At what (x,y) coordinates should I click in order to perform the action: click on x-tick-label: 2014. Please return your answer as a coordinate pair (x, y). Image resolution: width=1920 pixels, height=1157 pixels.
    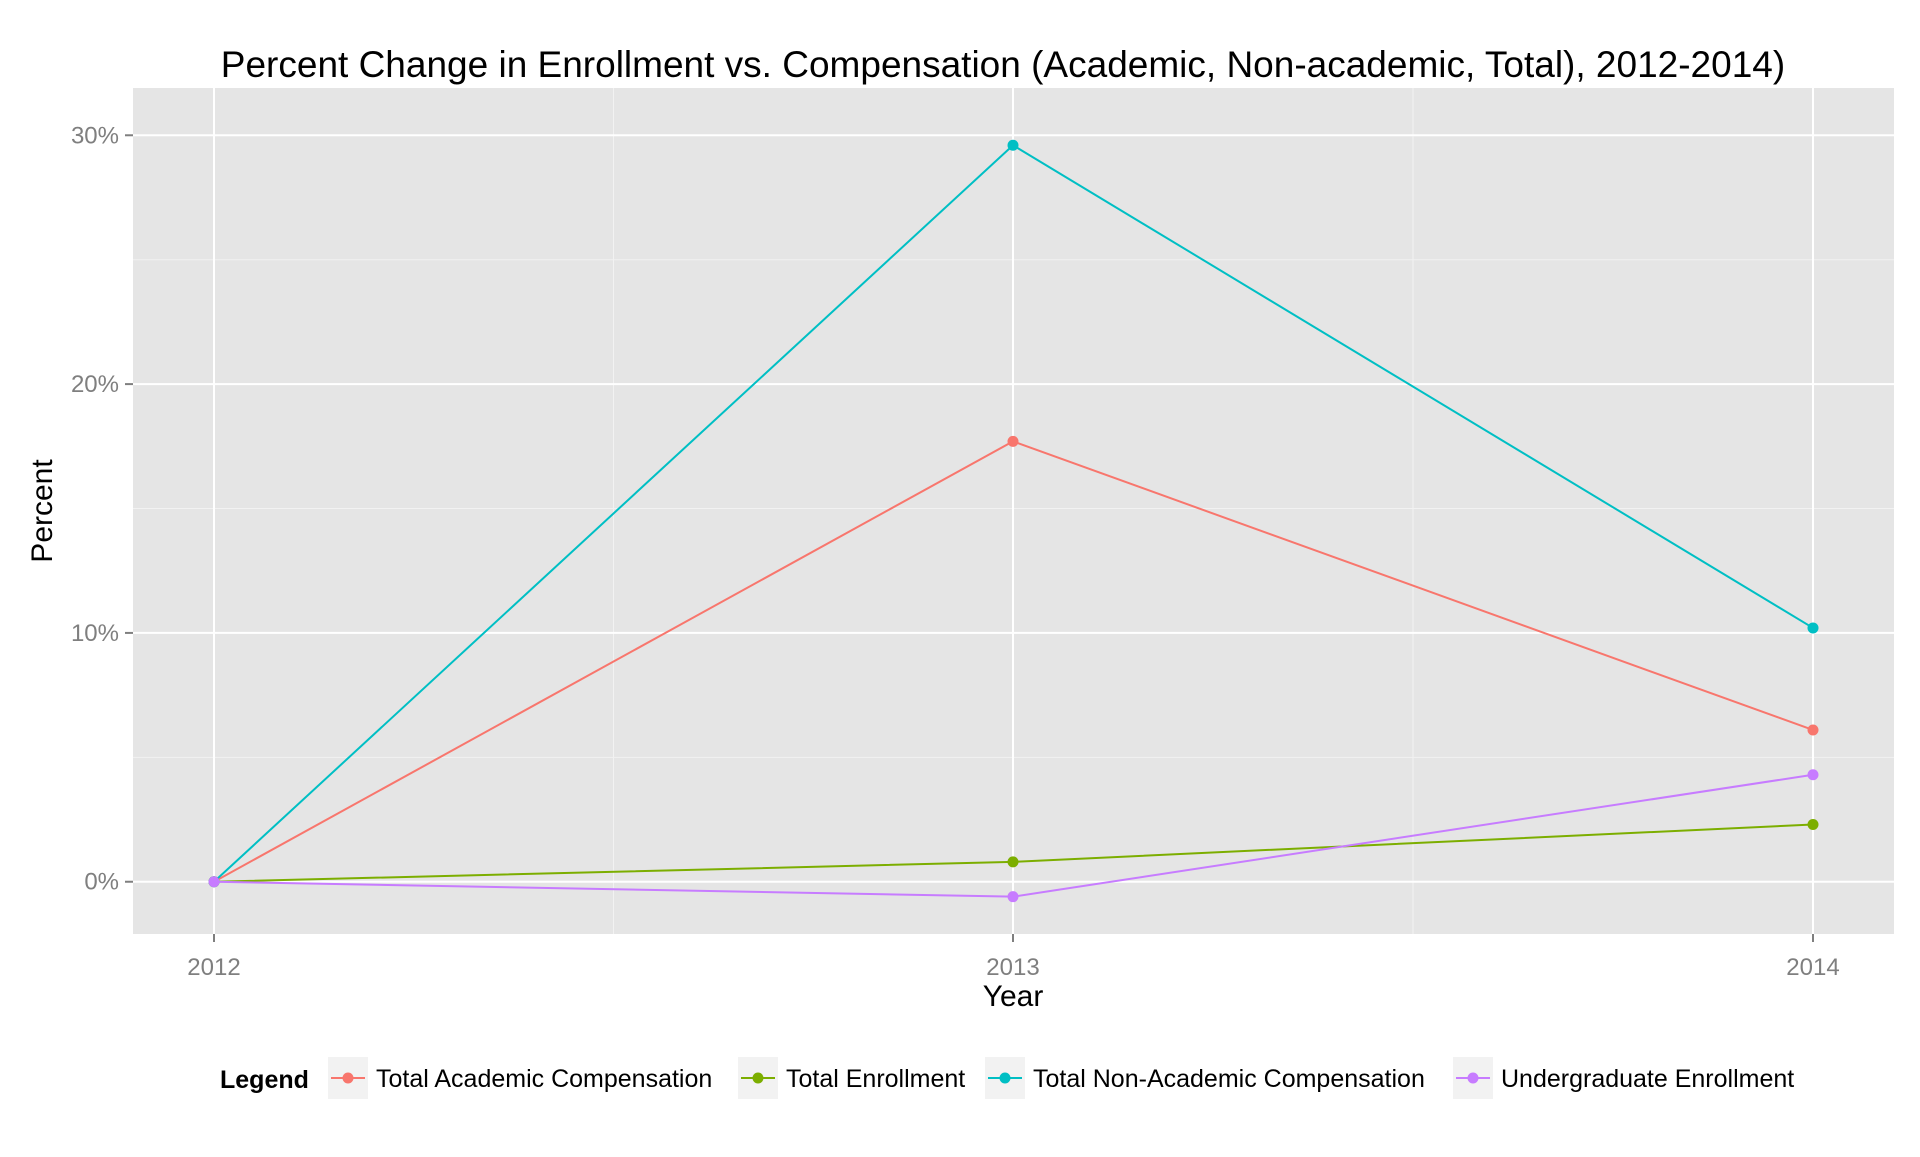
    Looking at the image, I should click on (1812, 967).